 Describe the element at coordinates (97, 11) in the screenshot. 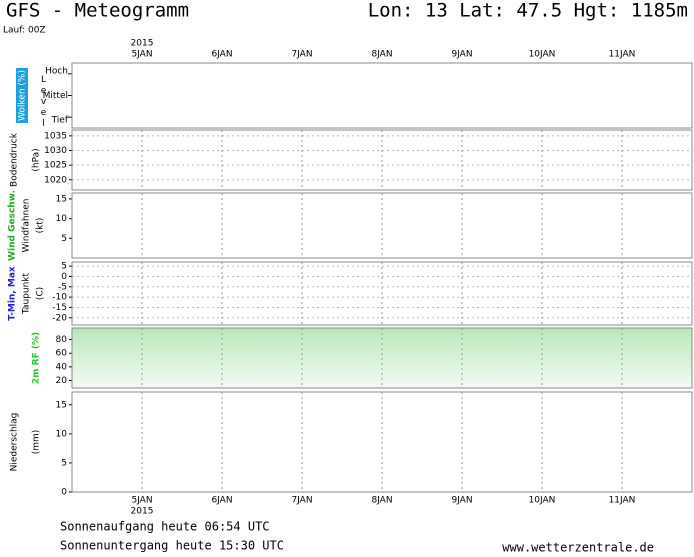

I see `title: GFS - Meteogramm` at that location.